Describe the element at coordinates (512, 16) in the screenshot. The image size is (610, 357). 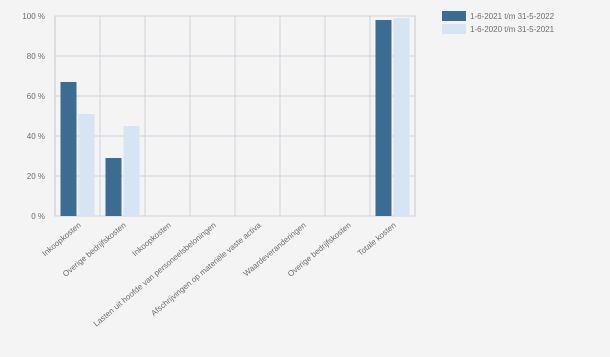
I see `legend-label: 1-6-2021 t/m 31-5-2022` at that location.